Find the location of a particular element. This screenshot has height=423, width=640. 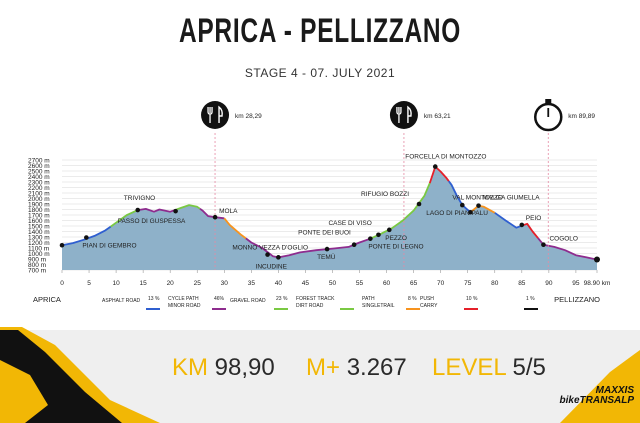

waypoint-label: TEMÙ is located at coordinates (326, 256).